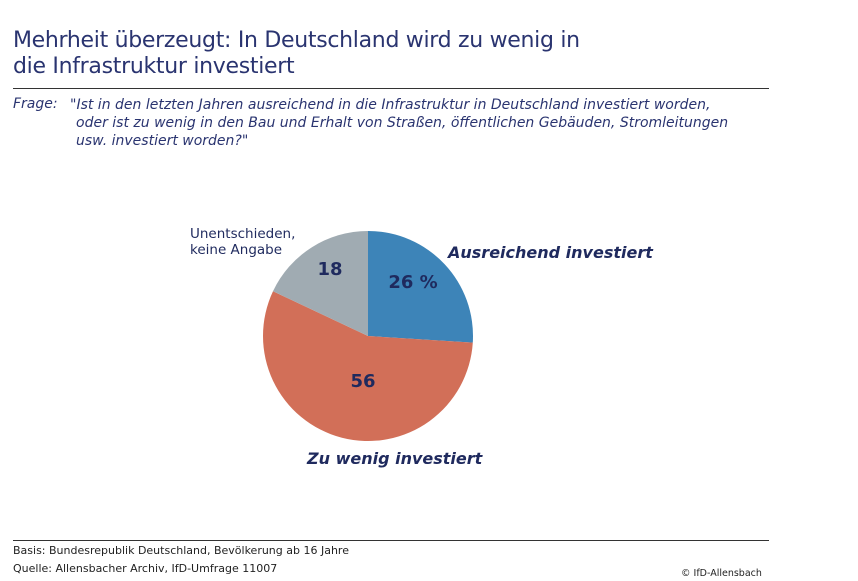  Describe the element at coordinates (391, 540) in the screenshot. I see `footer-divider` at that location.